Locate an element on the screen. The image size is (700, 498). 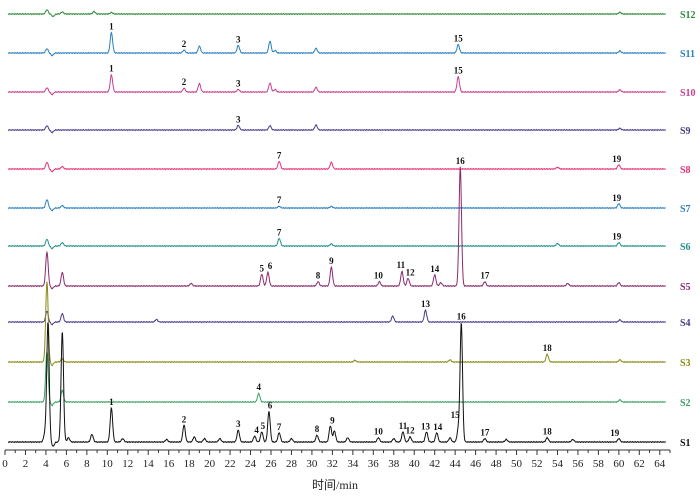
trace-s6 is located at coordinates (336, 243).